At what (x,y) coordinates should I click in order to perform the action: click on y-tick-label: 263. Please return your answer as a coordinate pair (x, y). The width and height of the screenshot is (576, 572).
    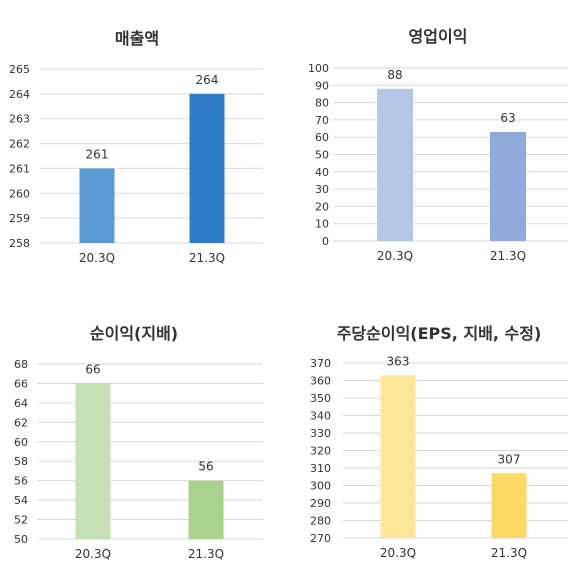
    Looking at the image, I should click on (19, 119).